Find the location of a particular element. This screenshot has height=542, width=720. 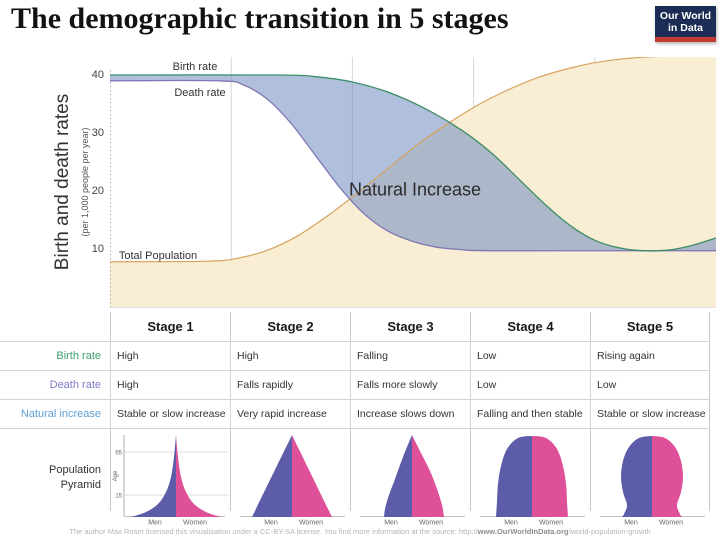

population-pyramid-stage-2: Men Women is located at coordinates (290, 477).